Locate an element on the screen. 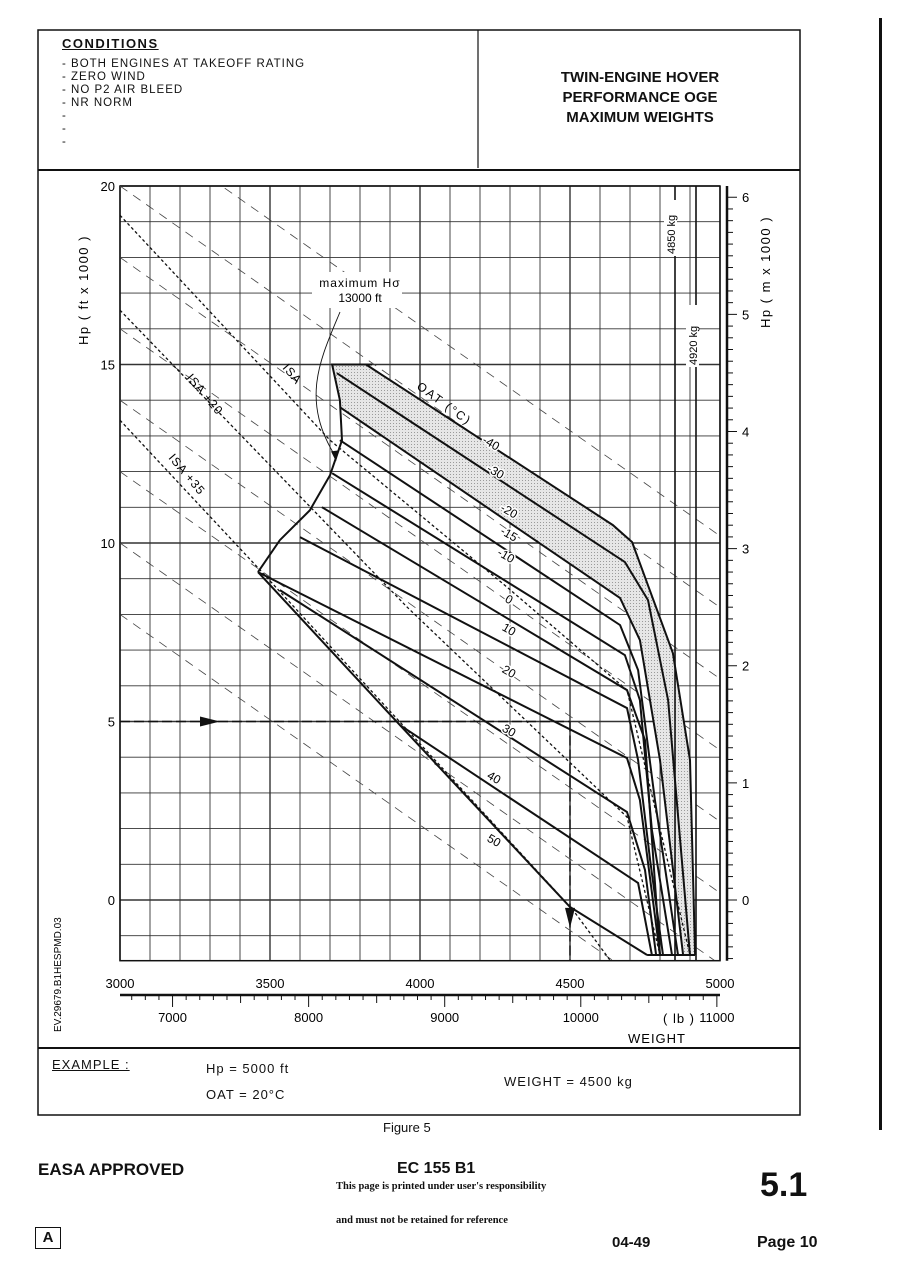 This screenshot has height=1277, width=907. annotation-13000-ft: 13000 ft is located at coordinates (360, 298).